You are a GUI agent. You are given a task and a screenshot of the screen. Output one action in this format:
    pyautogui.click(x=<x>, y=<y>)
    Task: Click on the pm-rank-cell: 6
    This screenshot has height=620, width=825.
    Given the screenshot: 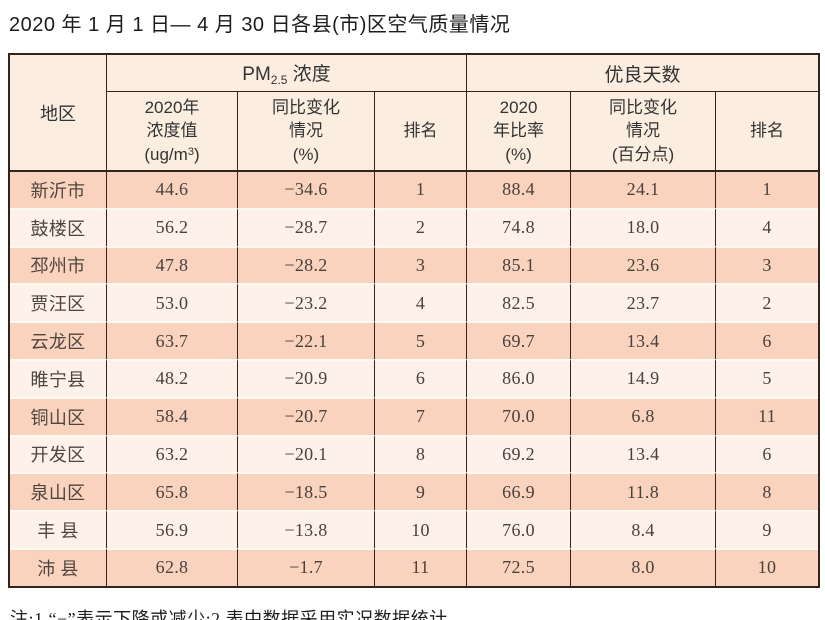 What is the action you would take?
    pyautogui.click(x=421, y=377)
    